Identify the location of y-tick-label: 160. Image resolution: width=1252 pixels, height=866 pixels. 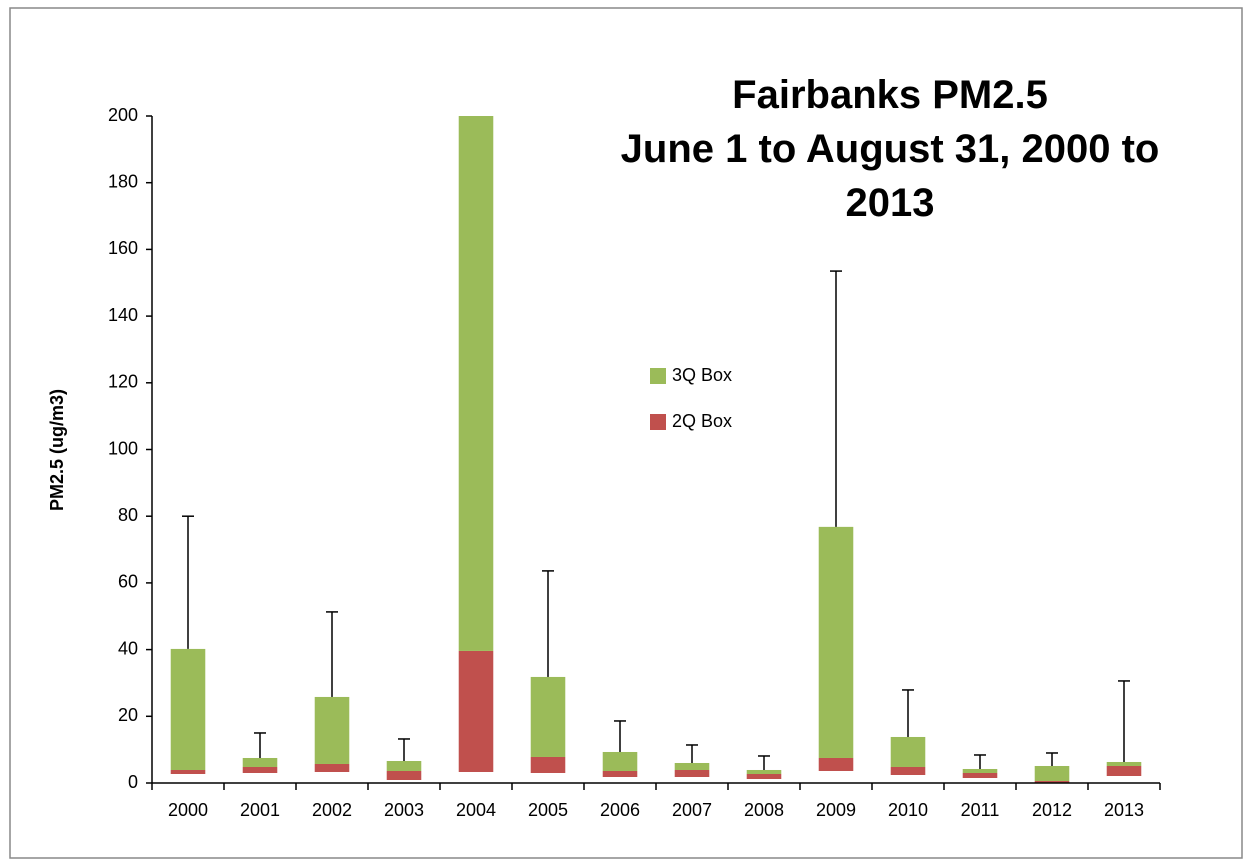
(123, 248).